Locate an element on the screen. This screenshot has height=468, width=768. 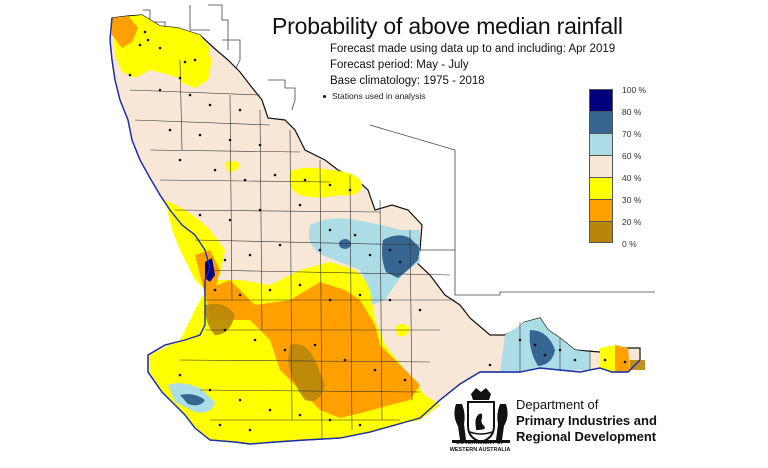
legend-label: 80 % is located at coordinates (632, 112).